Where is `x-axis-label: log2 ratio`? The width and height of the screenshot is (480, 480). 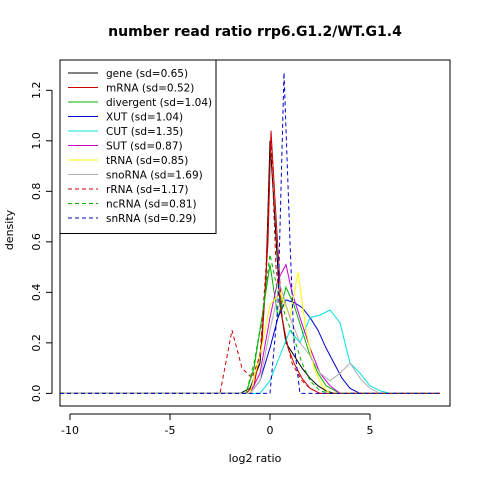 x-axis-label: log2 ratio is located at coordinates (255, 458).